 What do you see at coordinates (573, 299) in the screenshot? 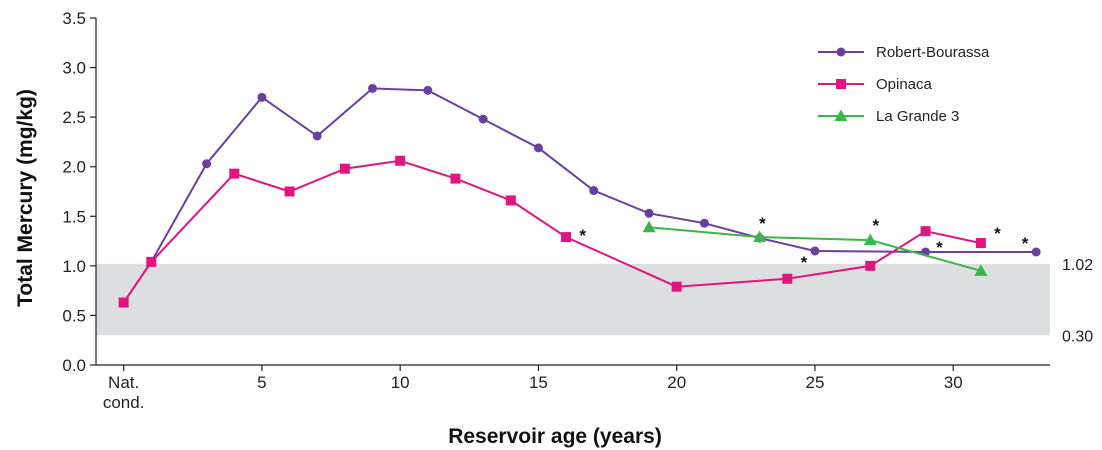
I see `reference-band` at bounding box center [573, 299].